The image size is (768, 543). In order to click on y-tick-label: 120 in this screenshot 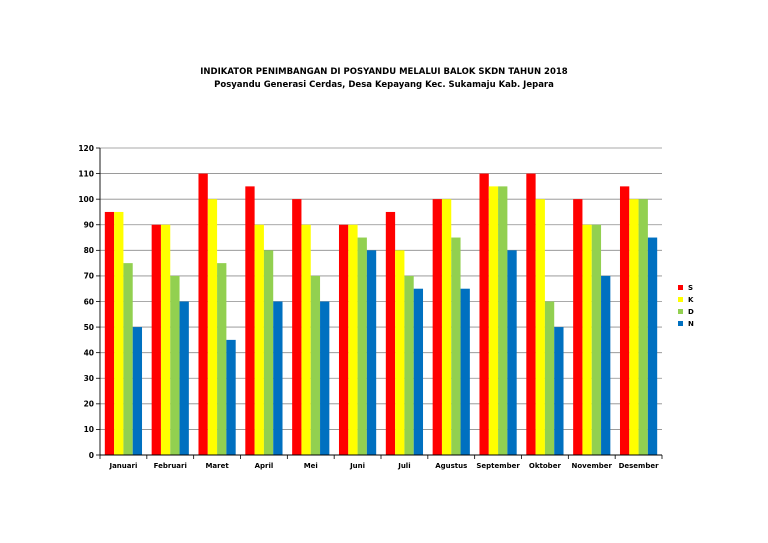, I will do `click(86, 148)`.